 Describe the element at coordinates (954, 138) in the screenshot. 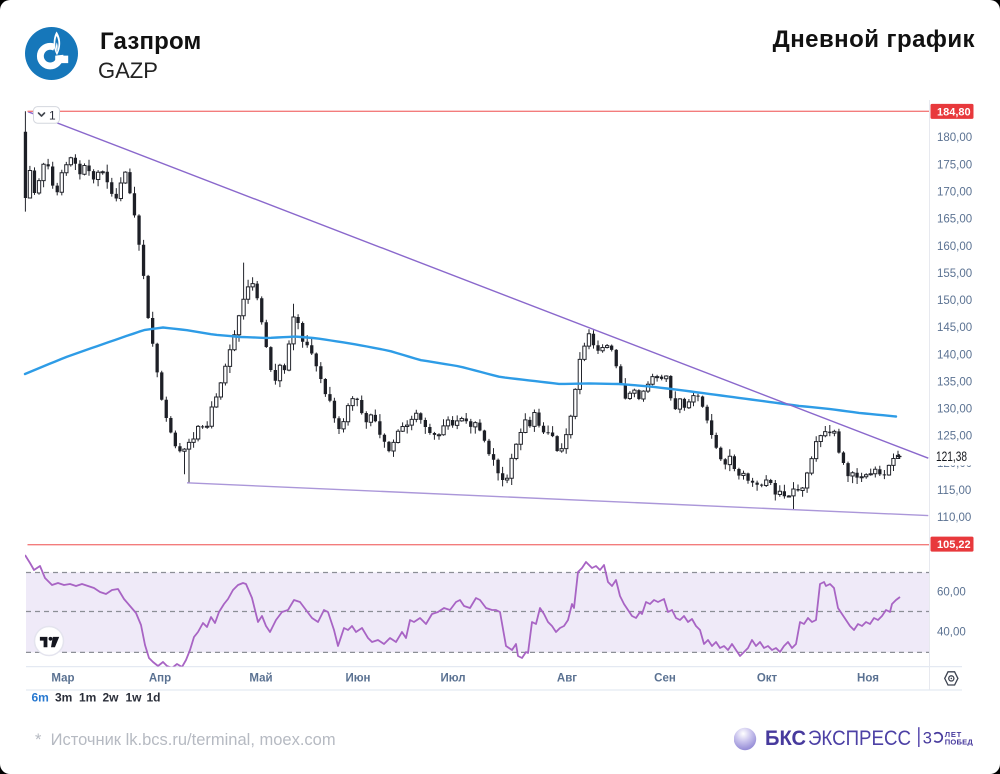

I see `svg-text: 180,00` at that location.